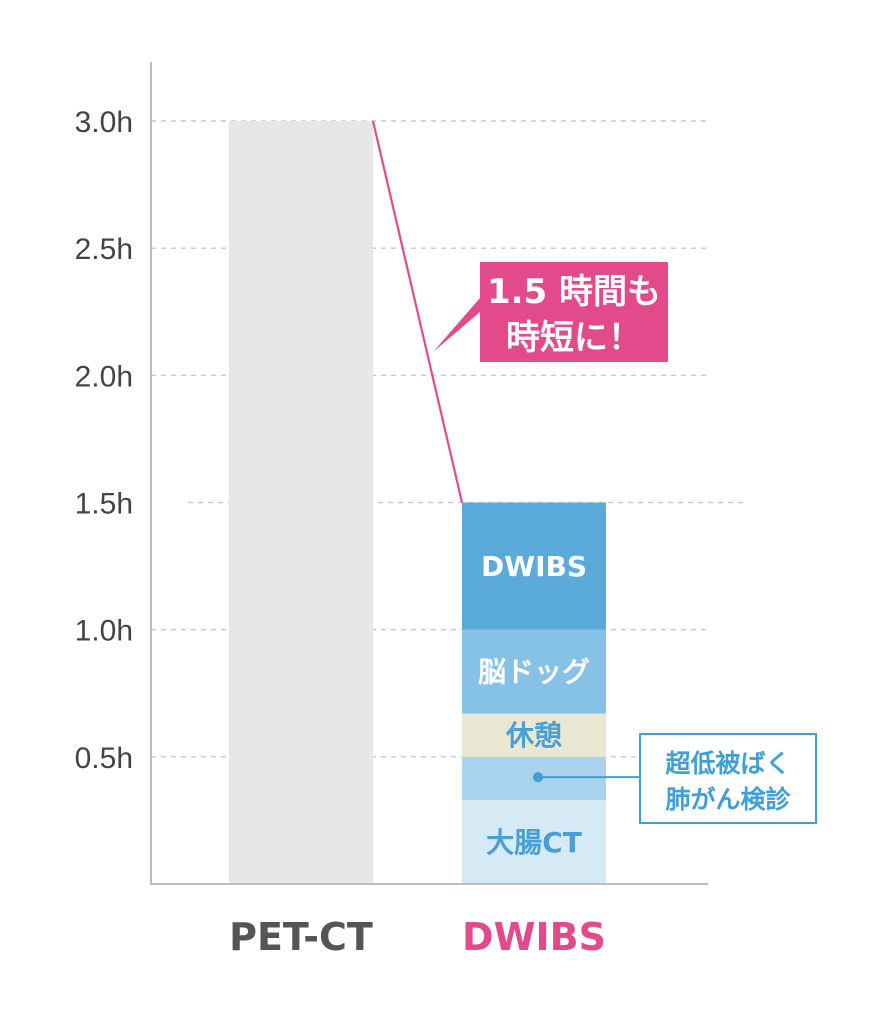 This screenshot has height=1030, width=885. I want to click on bar-pet-ct, so click(301, 502).